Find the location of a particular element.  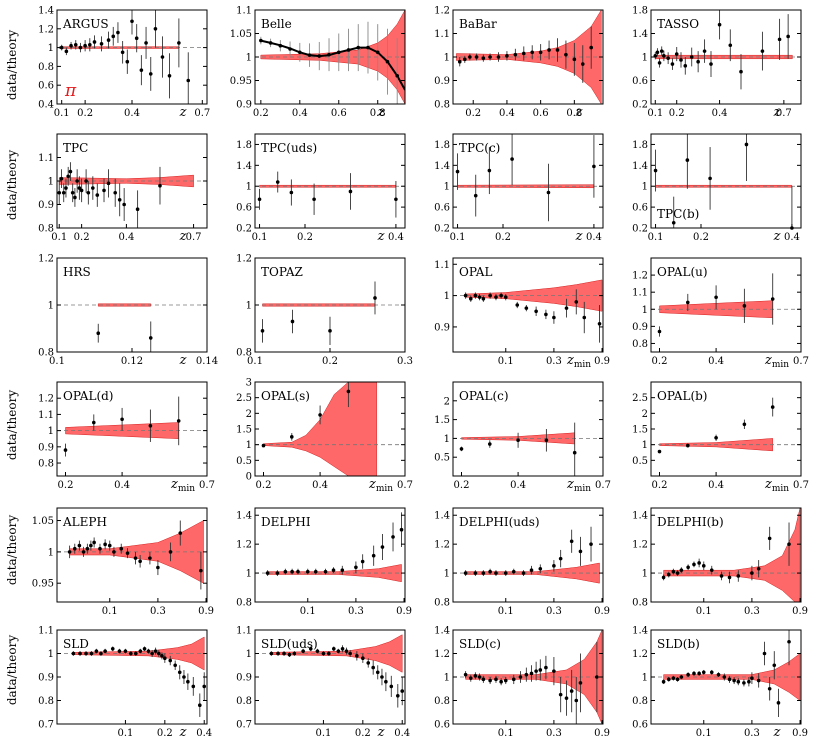

panel-opalc: 0.5 1 1.5 2 0.2 0.4 0.7 zmin OPAL(c) is located at coordinates (522, 437).